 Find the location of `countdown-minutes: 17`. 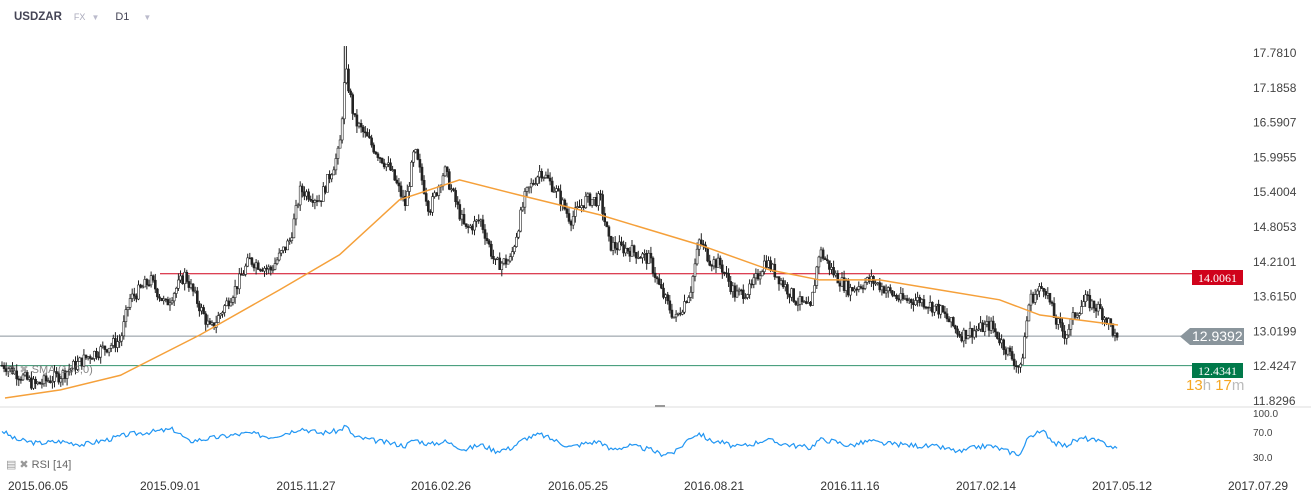

countdown-minutes: 17 is located at coordinates (1223, 385).